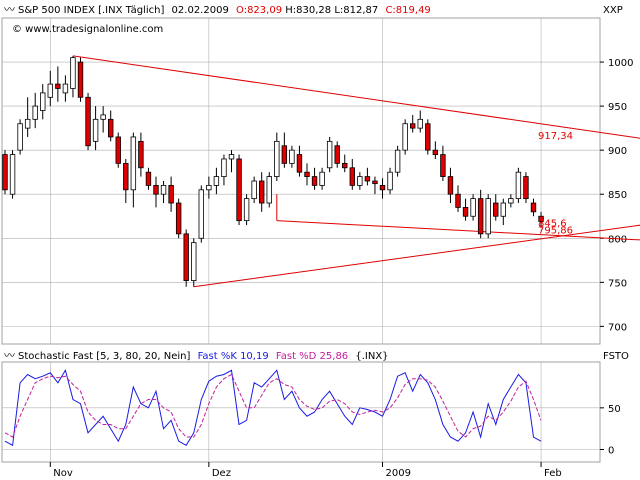 The image size is (640, 480). What do you see at coordinates (371, 356) in the screenshot?
I see `stoch-symbol: {.INX}` at bounding box center [371, 356].